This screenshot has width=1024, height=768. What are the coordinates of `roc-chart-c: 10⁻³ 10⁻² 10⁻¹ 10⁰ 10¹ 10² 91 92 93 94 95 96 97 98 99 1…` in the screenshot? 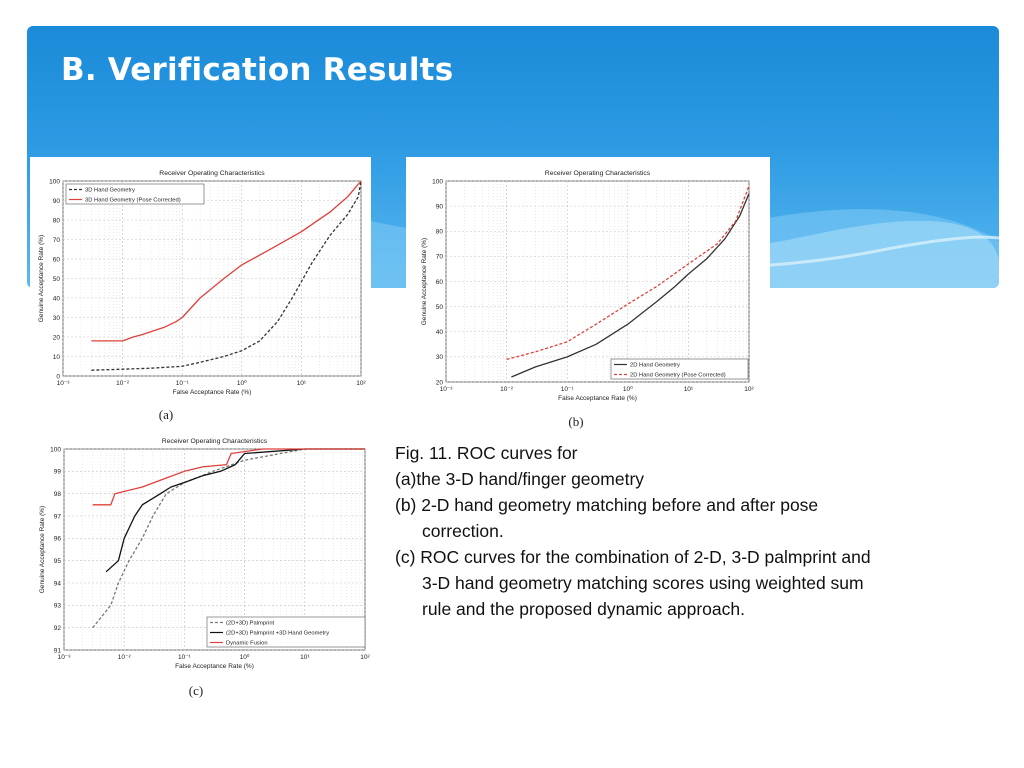 It's located at (203, 569).